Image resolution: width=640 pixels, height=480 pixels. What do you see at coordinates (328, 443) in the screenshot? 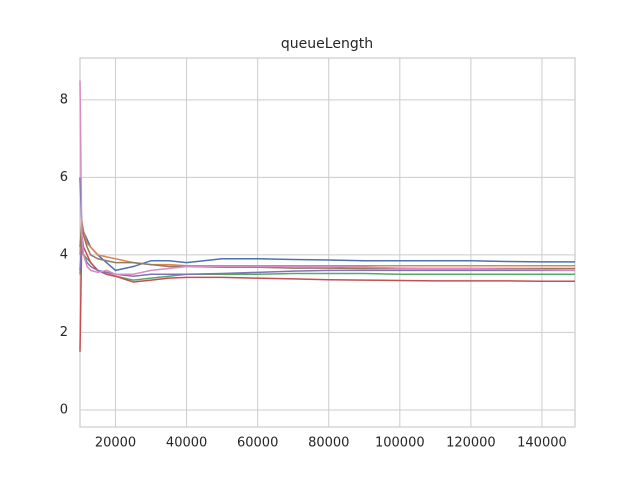
I see `x-tick-label: 80000` at bounding box center [328, 443].